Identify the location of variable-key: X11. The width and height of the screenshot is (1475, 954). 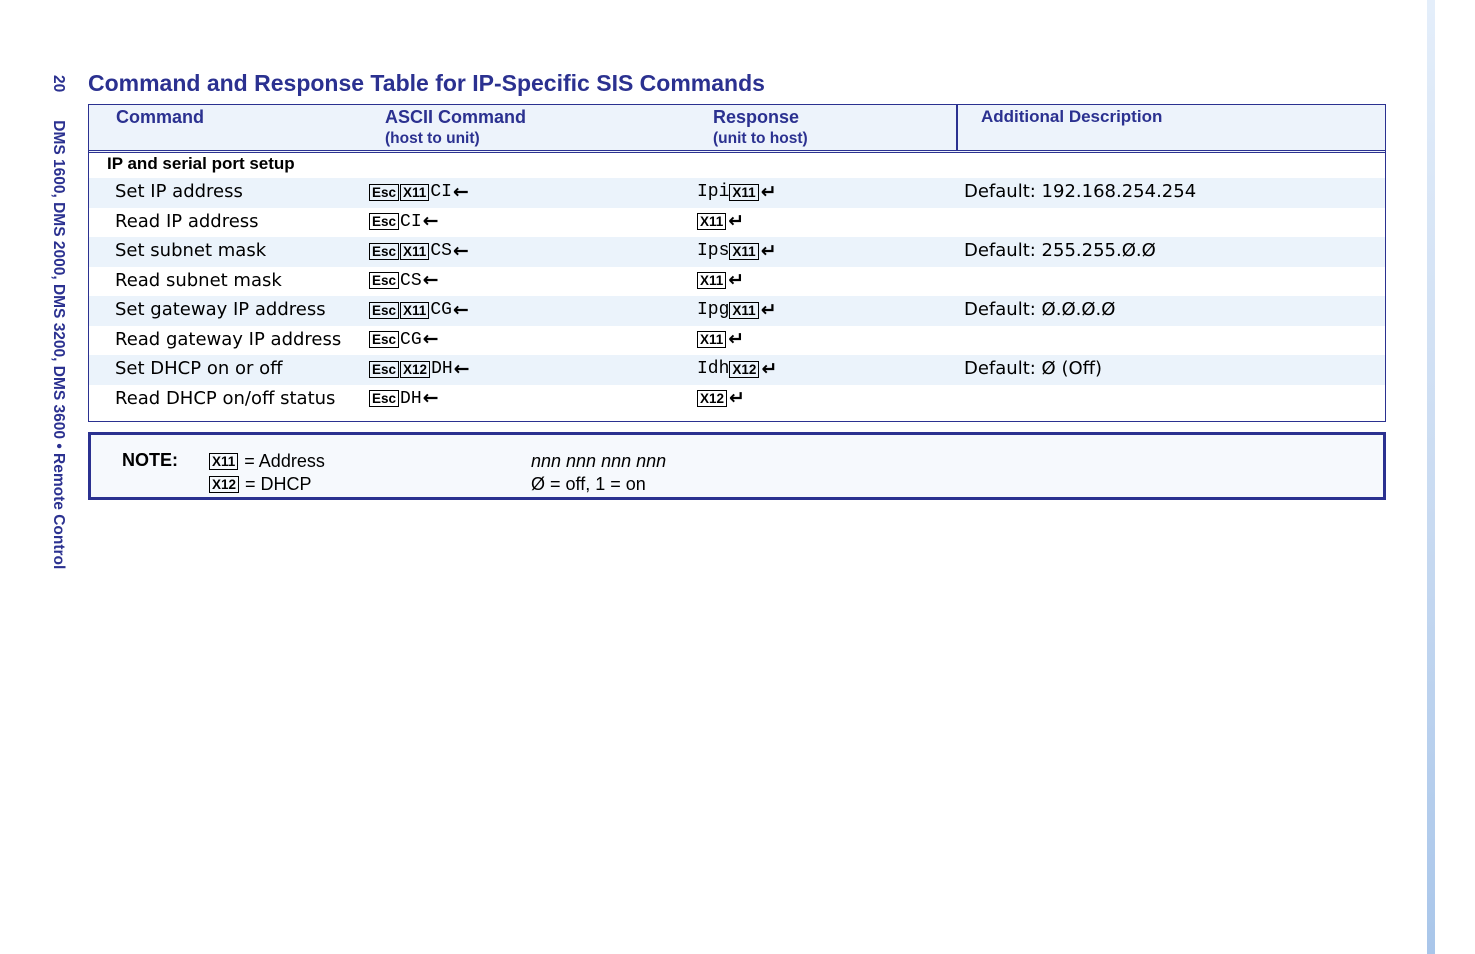
(224, 461).